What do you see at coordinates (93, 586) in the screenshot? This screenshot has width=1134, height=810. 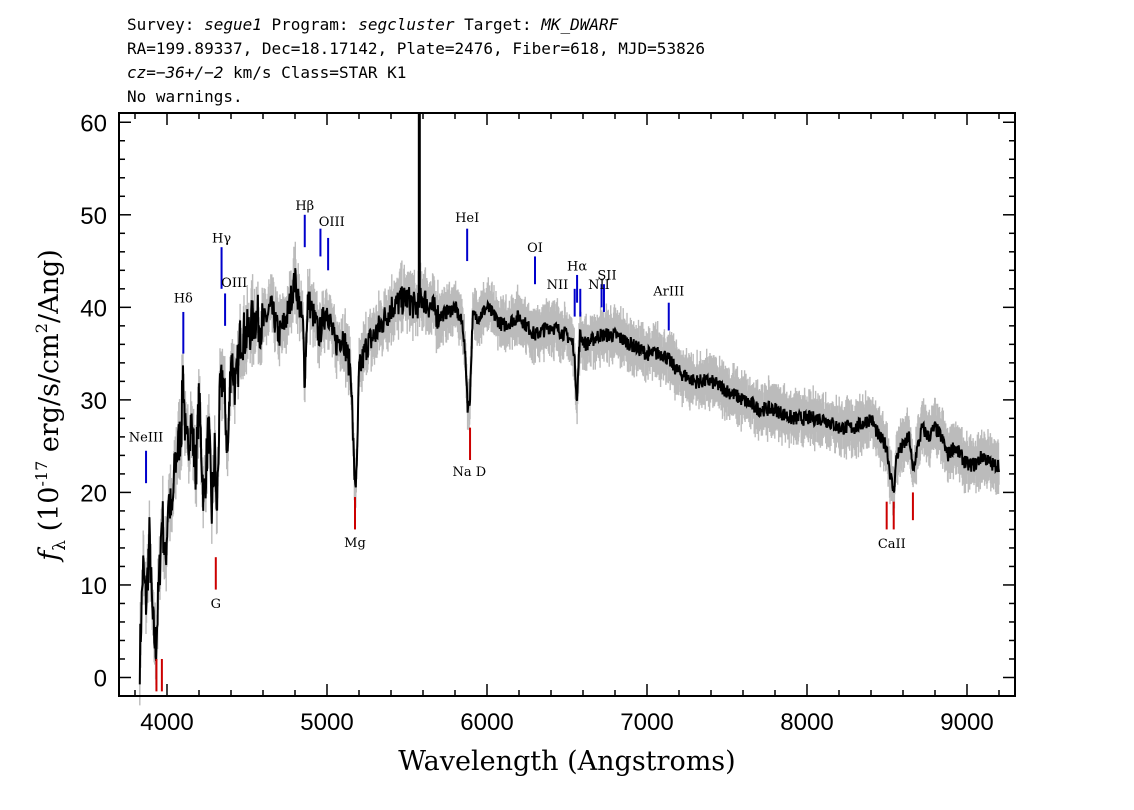 I see `y-tick-label: 10` at bounding box center [93, 586].